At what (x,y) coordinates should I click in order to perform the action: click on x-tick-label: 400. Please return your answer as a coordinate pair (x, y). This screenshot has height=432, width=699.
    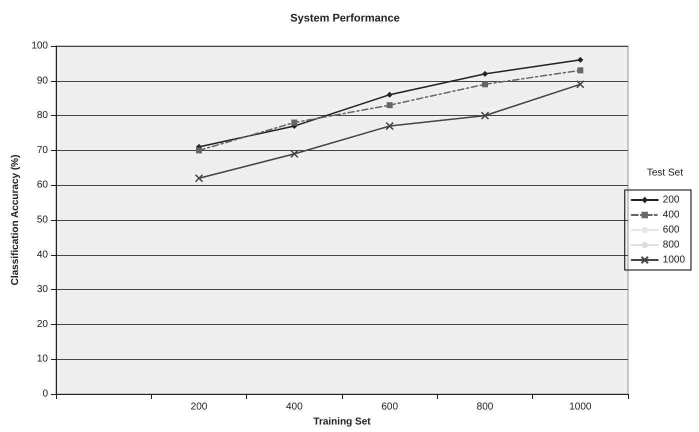
    Looking at the image, I should click on (295, 407).